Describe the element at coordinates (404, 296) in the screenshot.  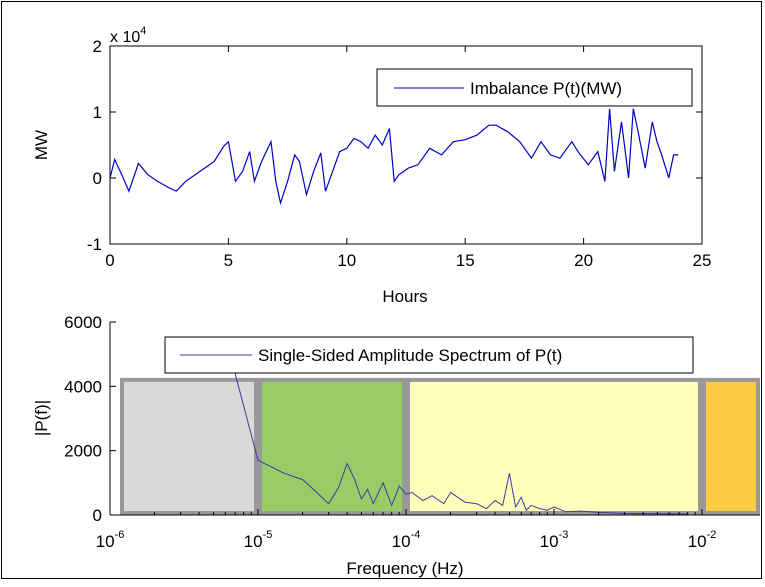
I see `top-x-axis-label: Hours` at that location.